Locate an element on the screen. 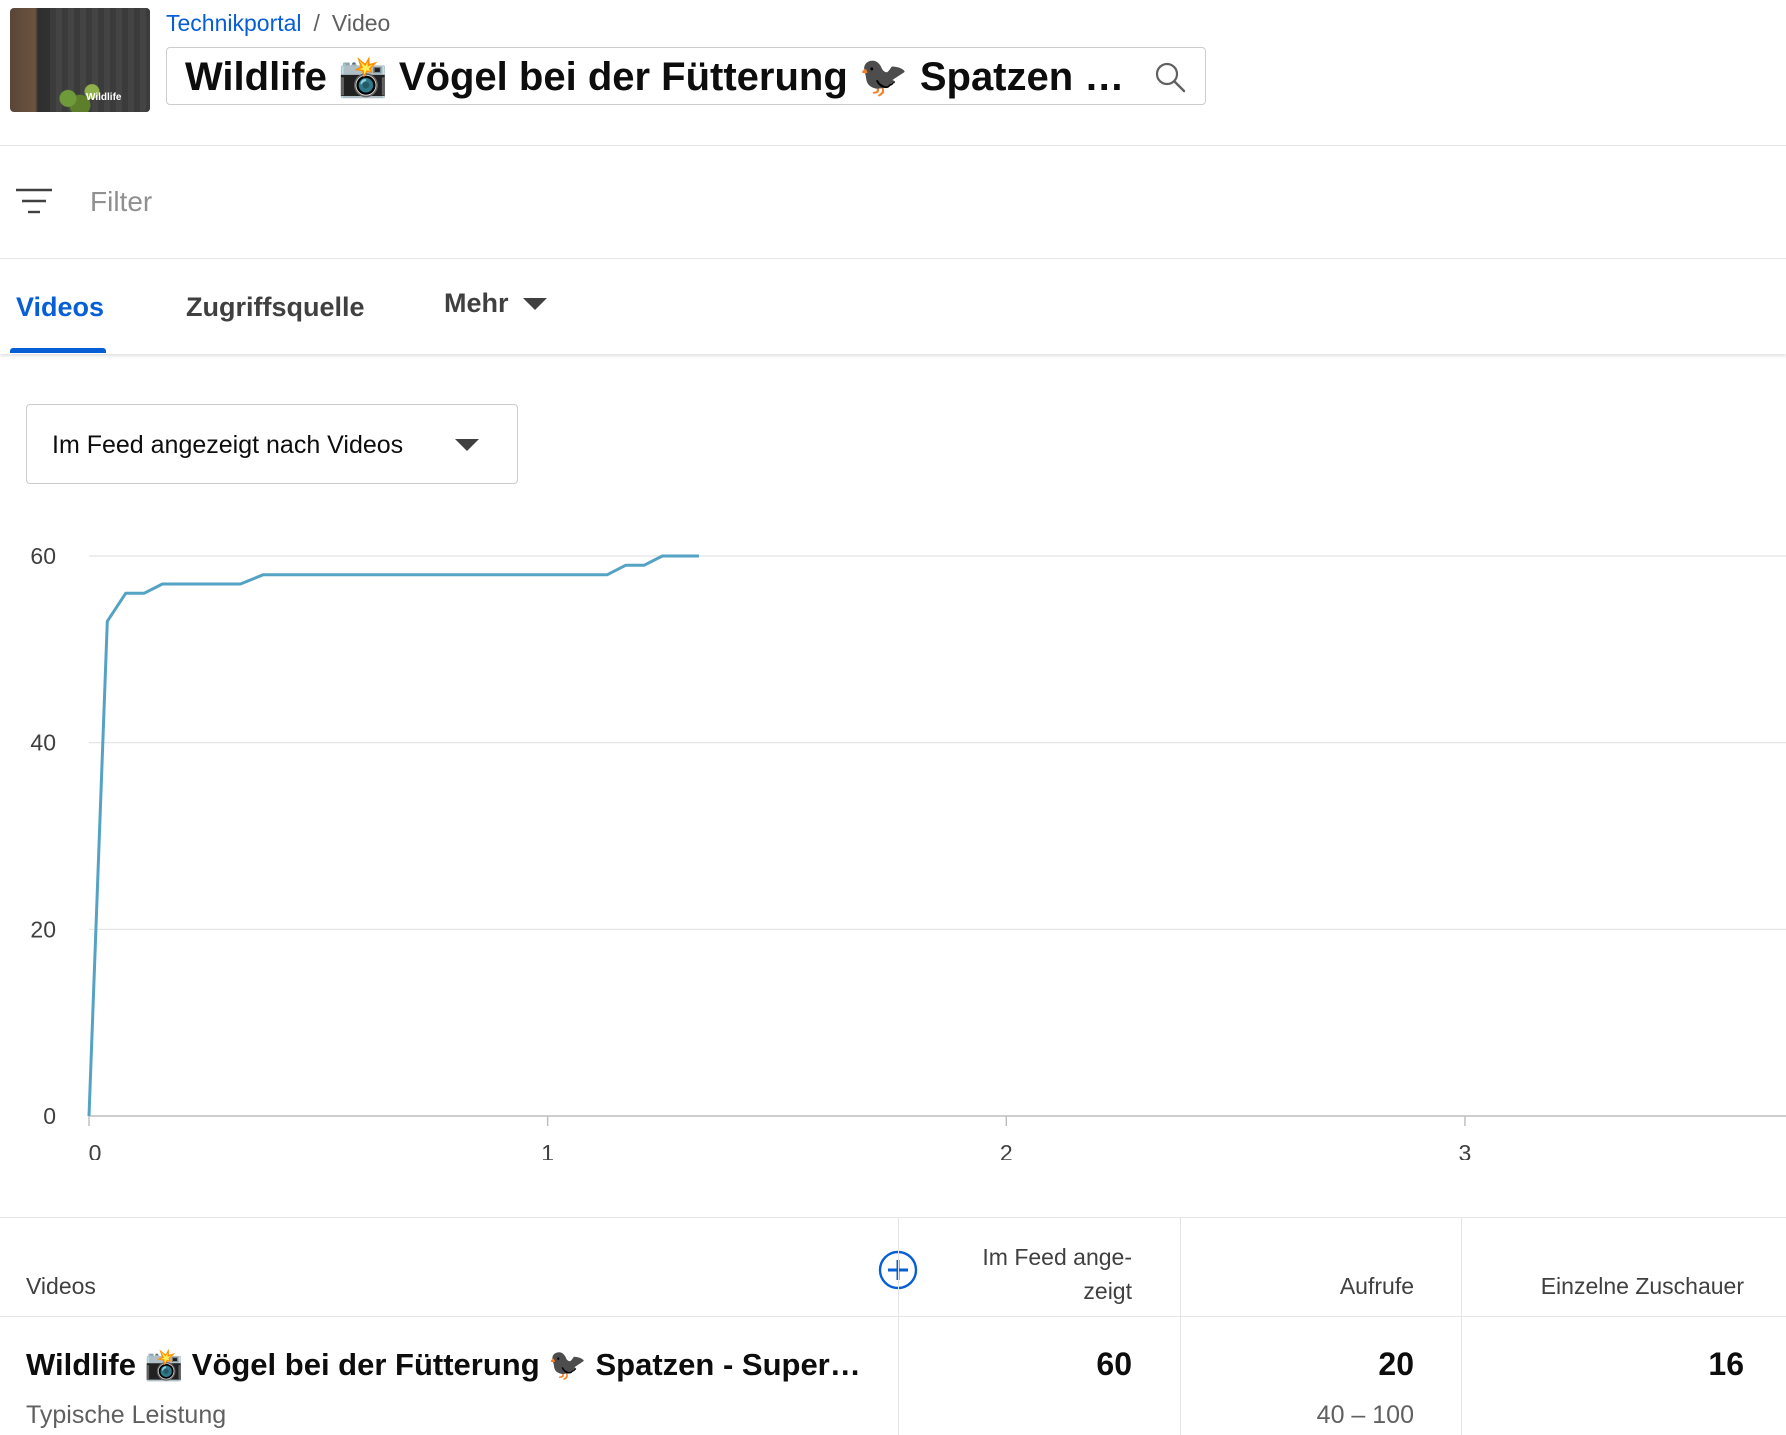  thumbnail-label: Wildlife is located at coordinates (103, 97).